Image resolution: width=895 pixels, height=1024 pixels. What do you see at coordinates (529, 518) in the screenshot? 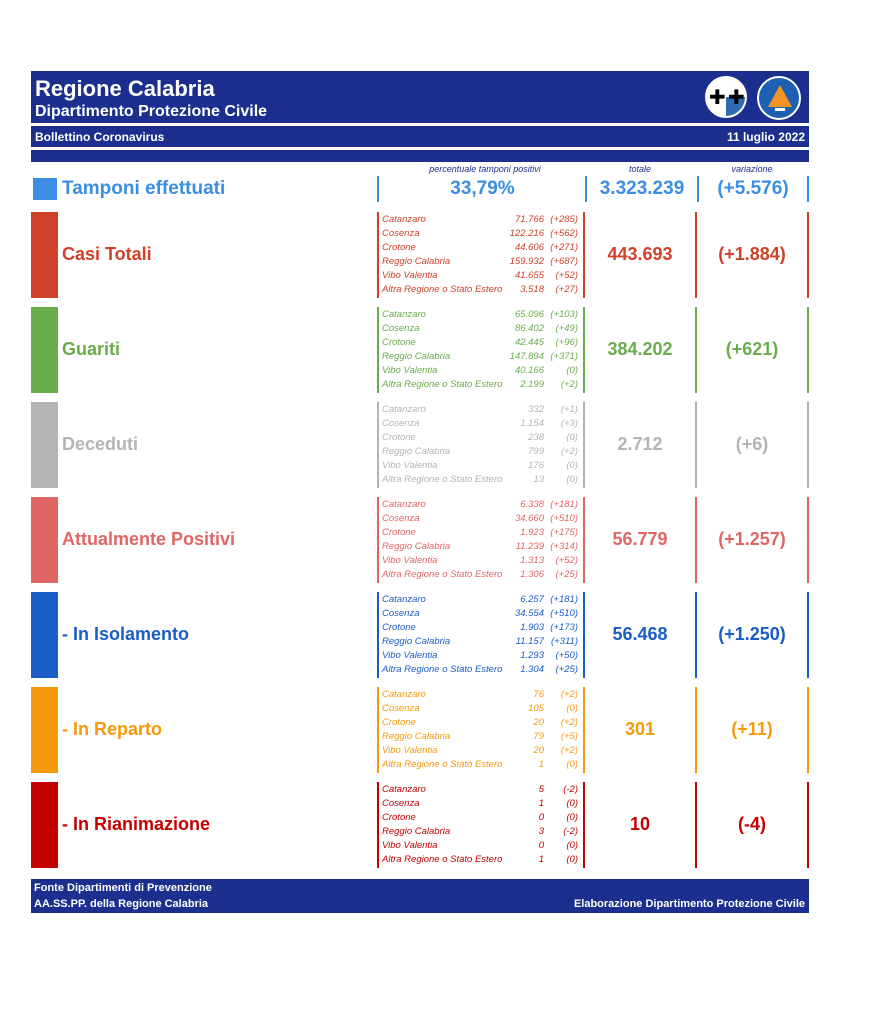
I see `province-value: 34.660` at bounding box center [529, 518].